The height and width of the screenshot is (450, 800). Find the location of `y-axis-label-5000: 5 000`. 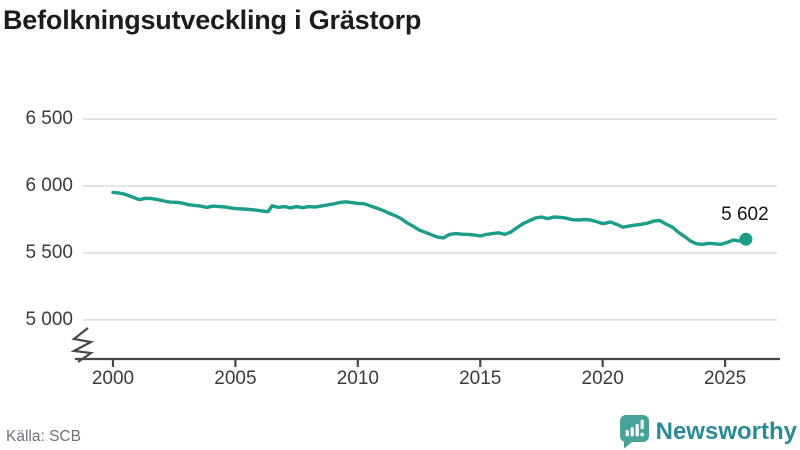

y-axis-label-5000: 5 000 is located at coordinates (49, 319).